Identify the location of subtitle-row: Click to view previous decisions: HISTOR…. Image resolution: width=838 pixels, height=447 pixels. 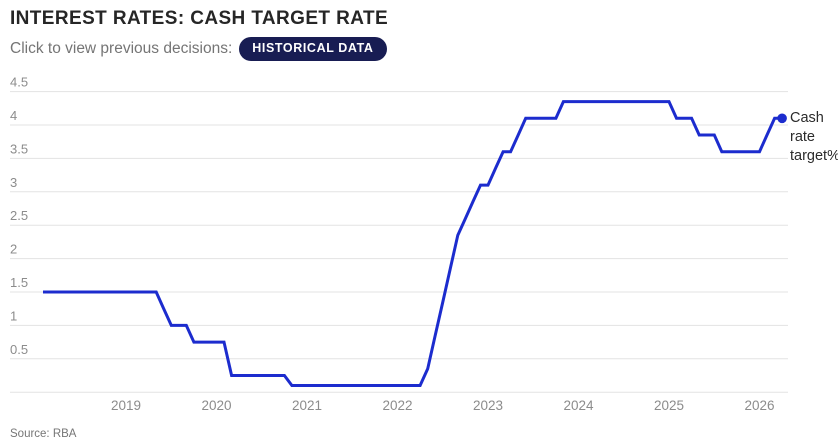
(198, 49).